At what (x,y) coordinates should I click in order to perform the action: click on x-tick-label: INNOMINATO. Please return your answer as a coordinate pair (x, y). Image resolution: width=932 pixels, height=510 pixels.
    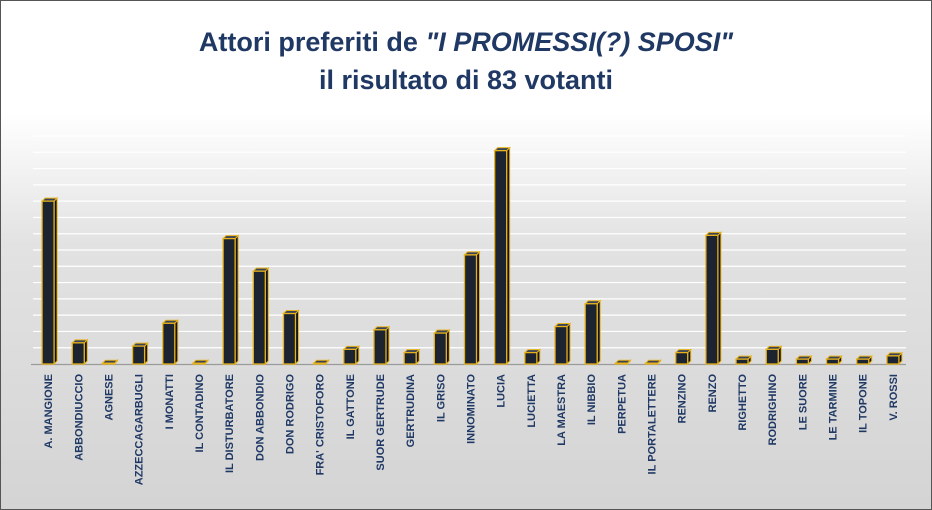
    Looking at the image, I should click on (472, 409).